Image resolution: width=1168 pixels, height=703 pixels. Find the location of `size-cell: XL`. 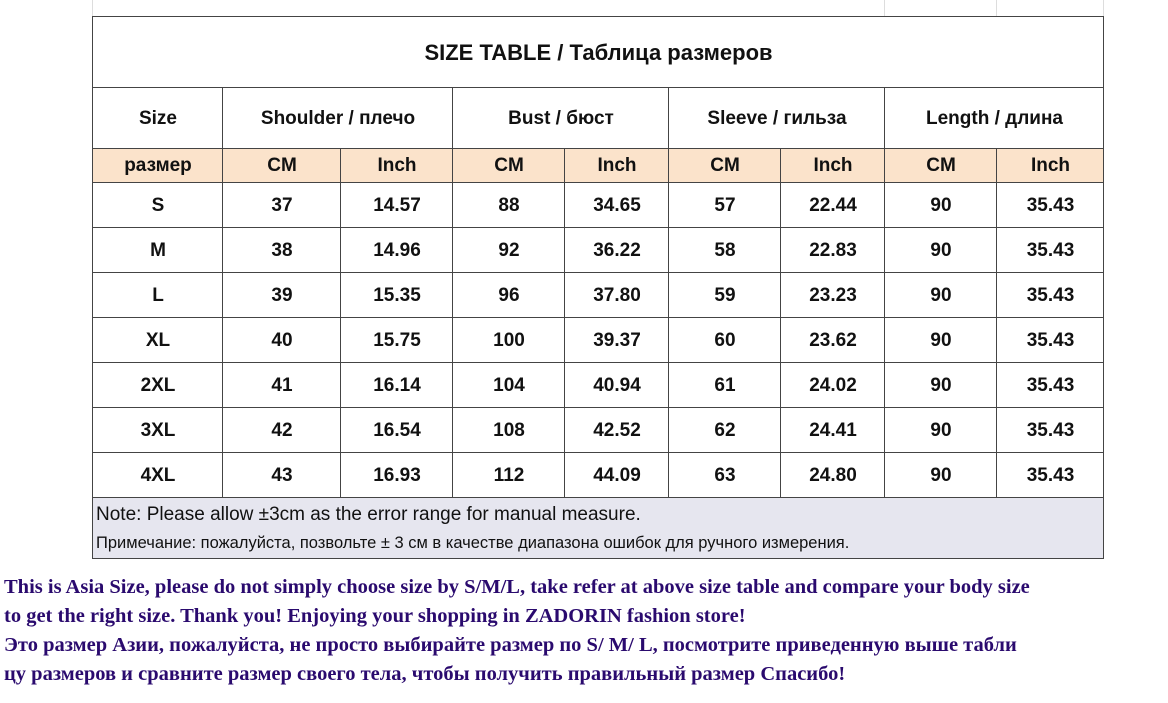

size-cell: XL is located at coordinates (157, 340).